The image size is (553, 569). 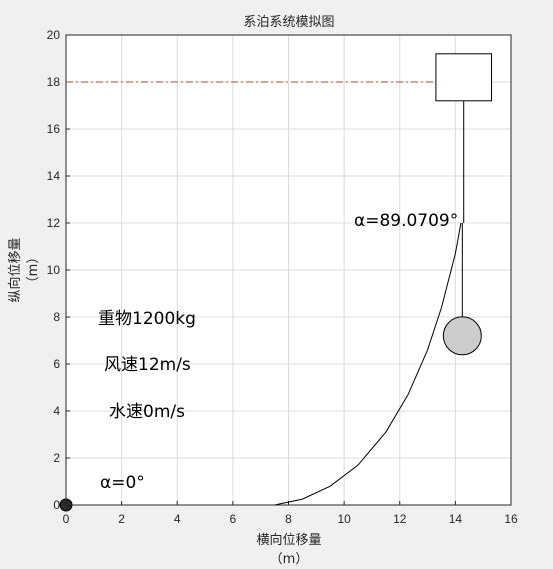 I want to click on y-axis-unit: （m）, so click(x=33, y=270).